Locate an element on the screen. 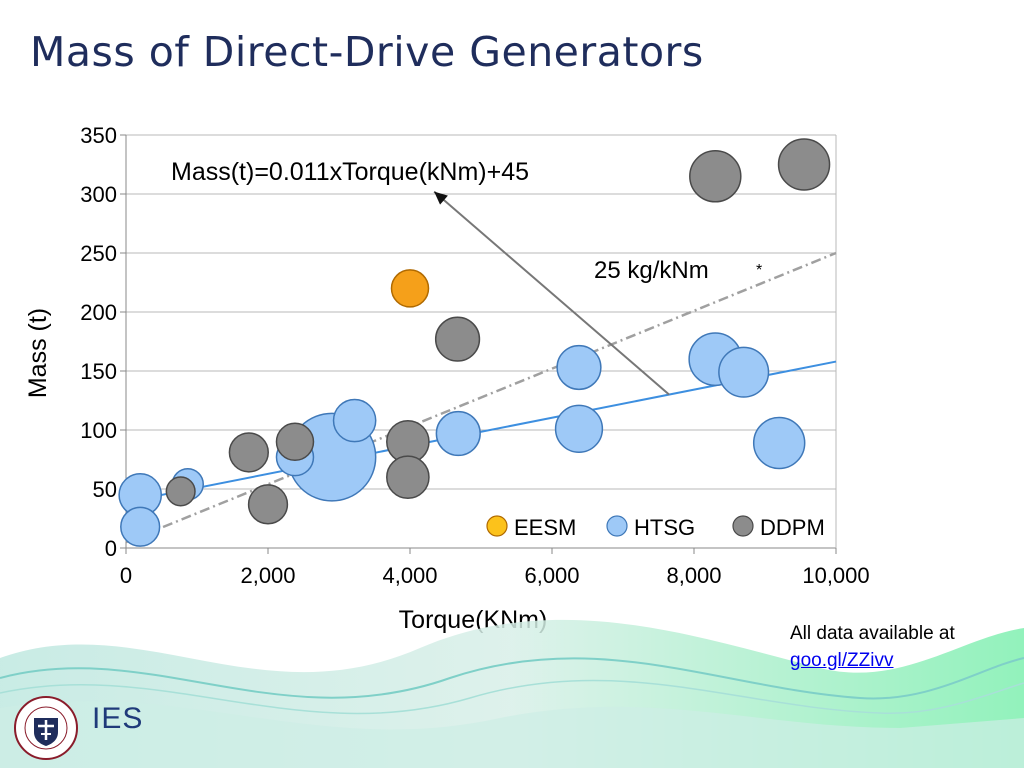 This screenshot has height=768, width=1024. legend-label-htsg: HTSG is located at coordinates (664, 527).